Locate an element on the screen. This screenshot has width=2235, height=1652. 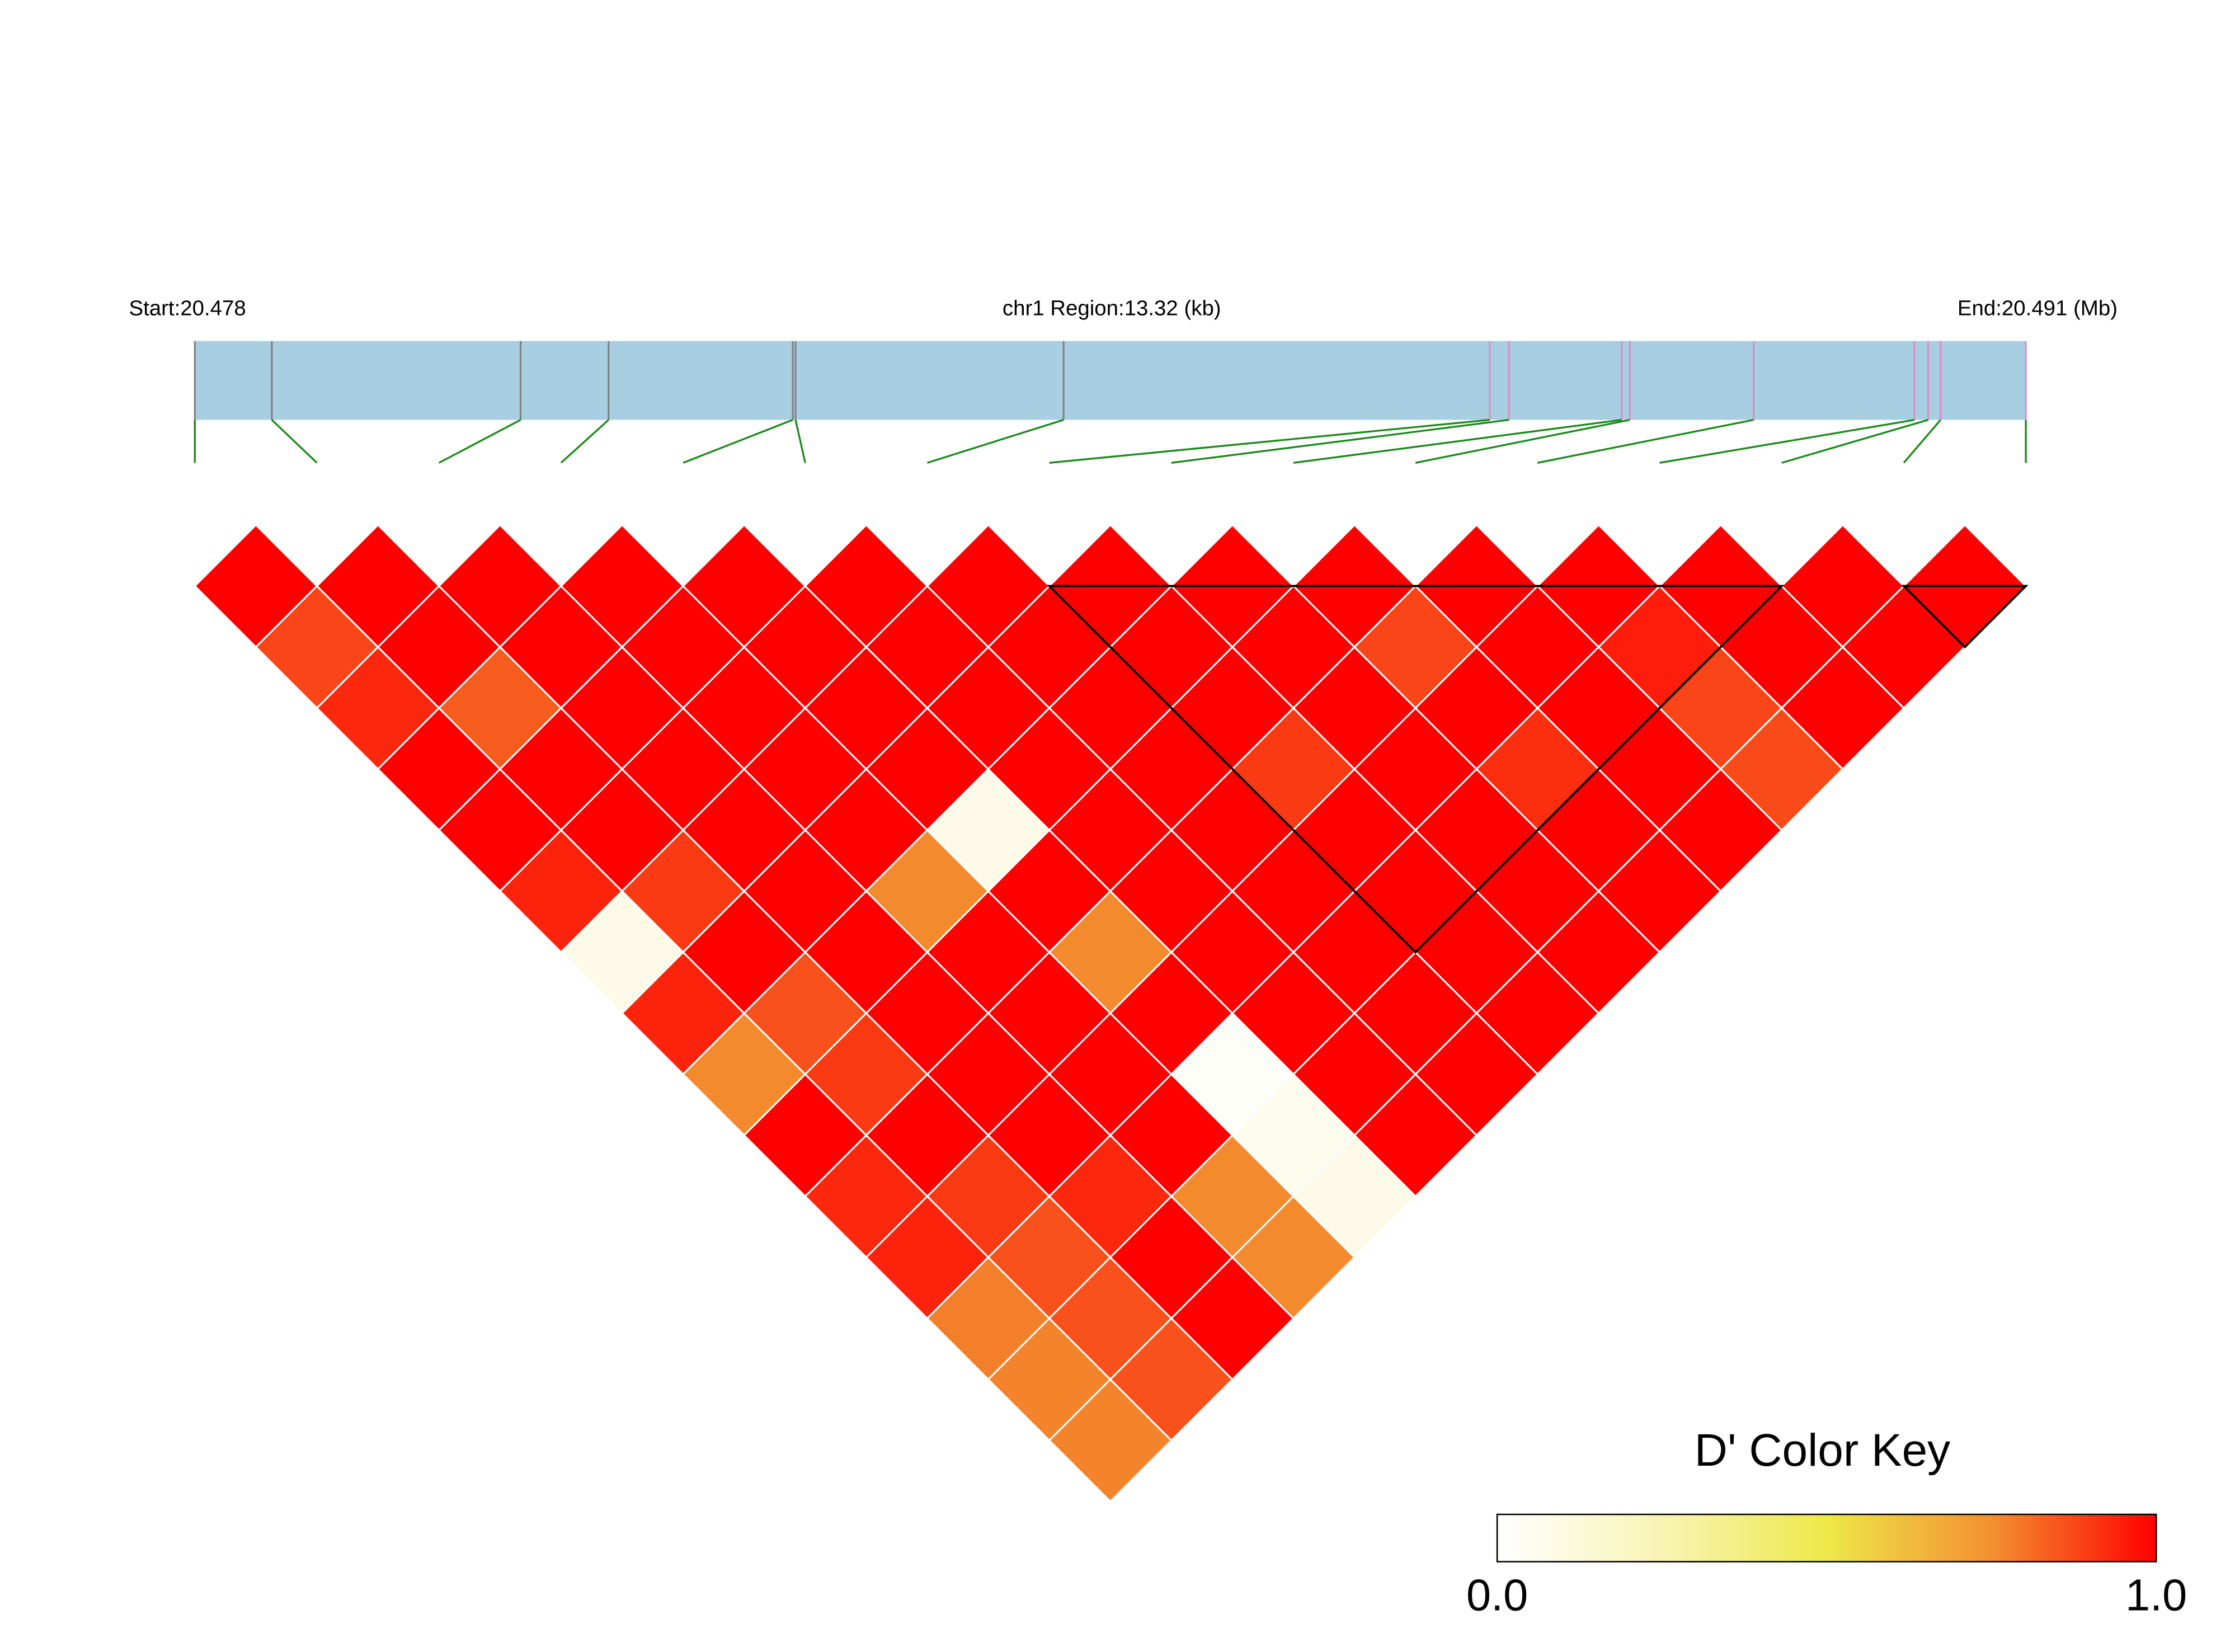
color-key is located at coordinates (1827, 1537).